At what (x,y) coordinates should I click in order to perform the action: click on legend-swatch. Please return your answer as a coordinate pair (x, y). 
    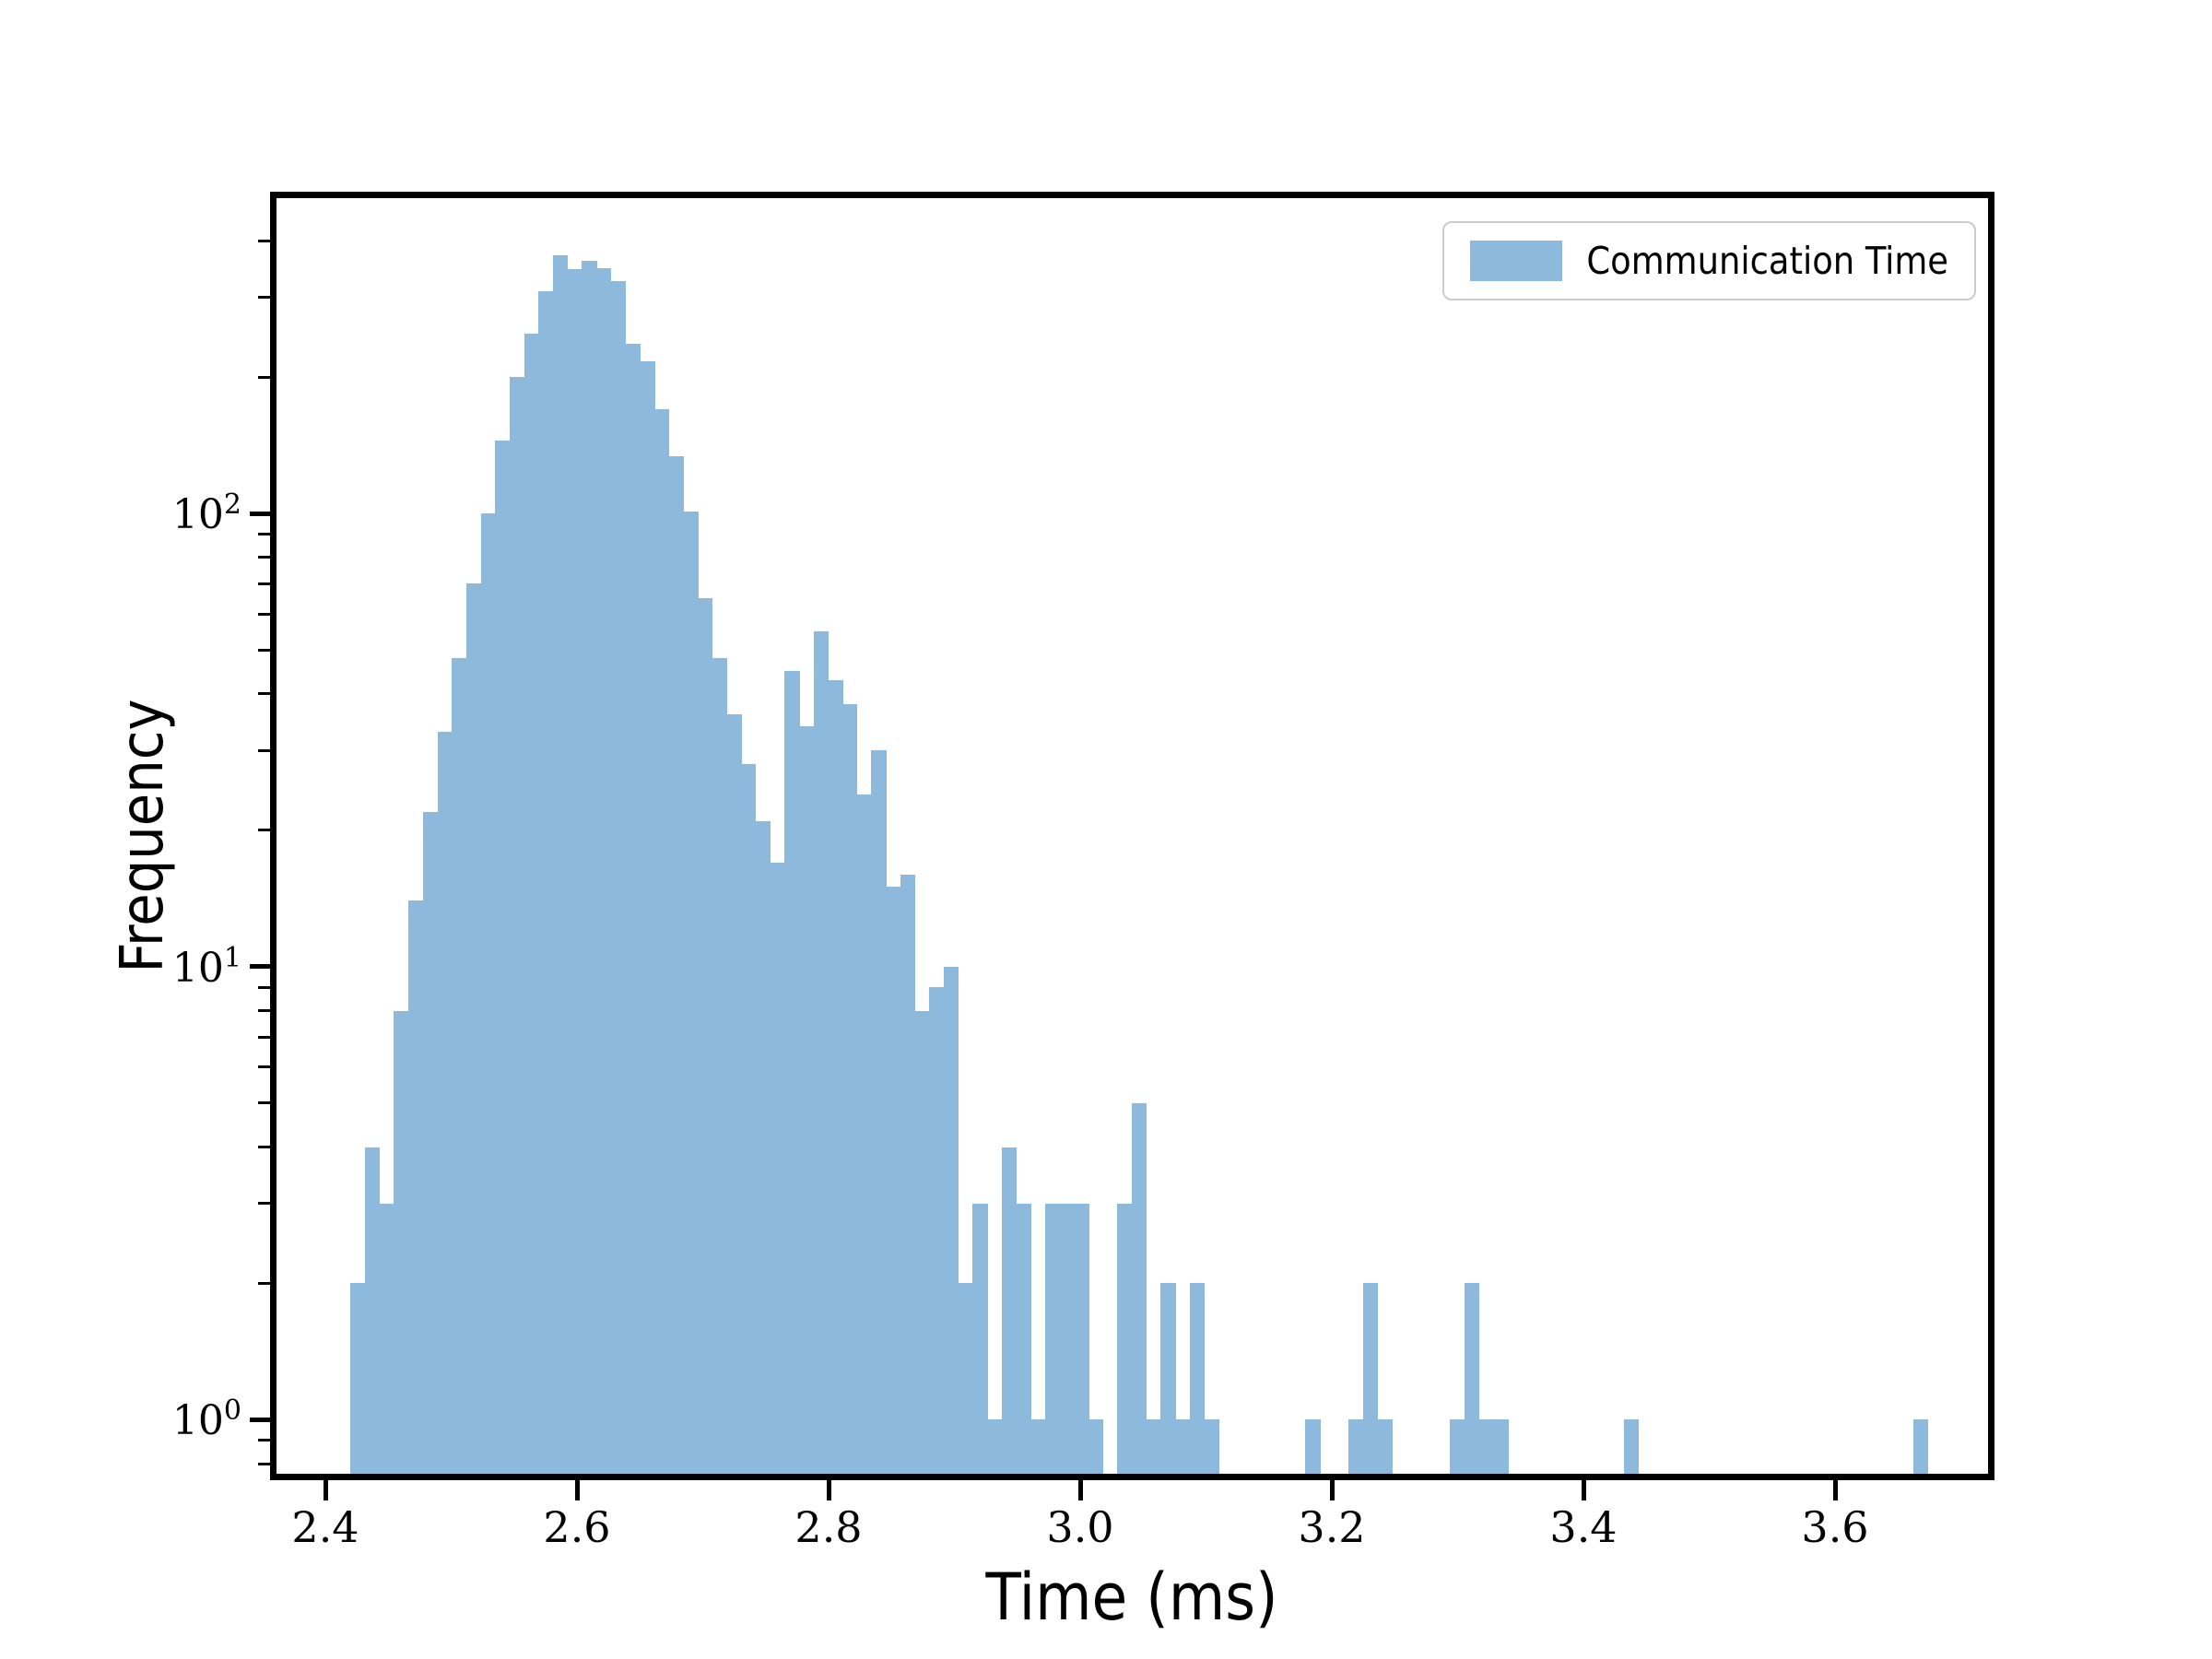
    Looking at the image, I should click on (1516, 261).